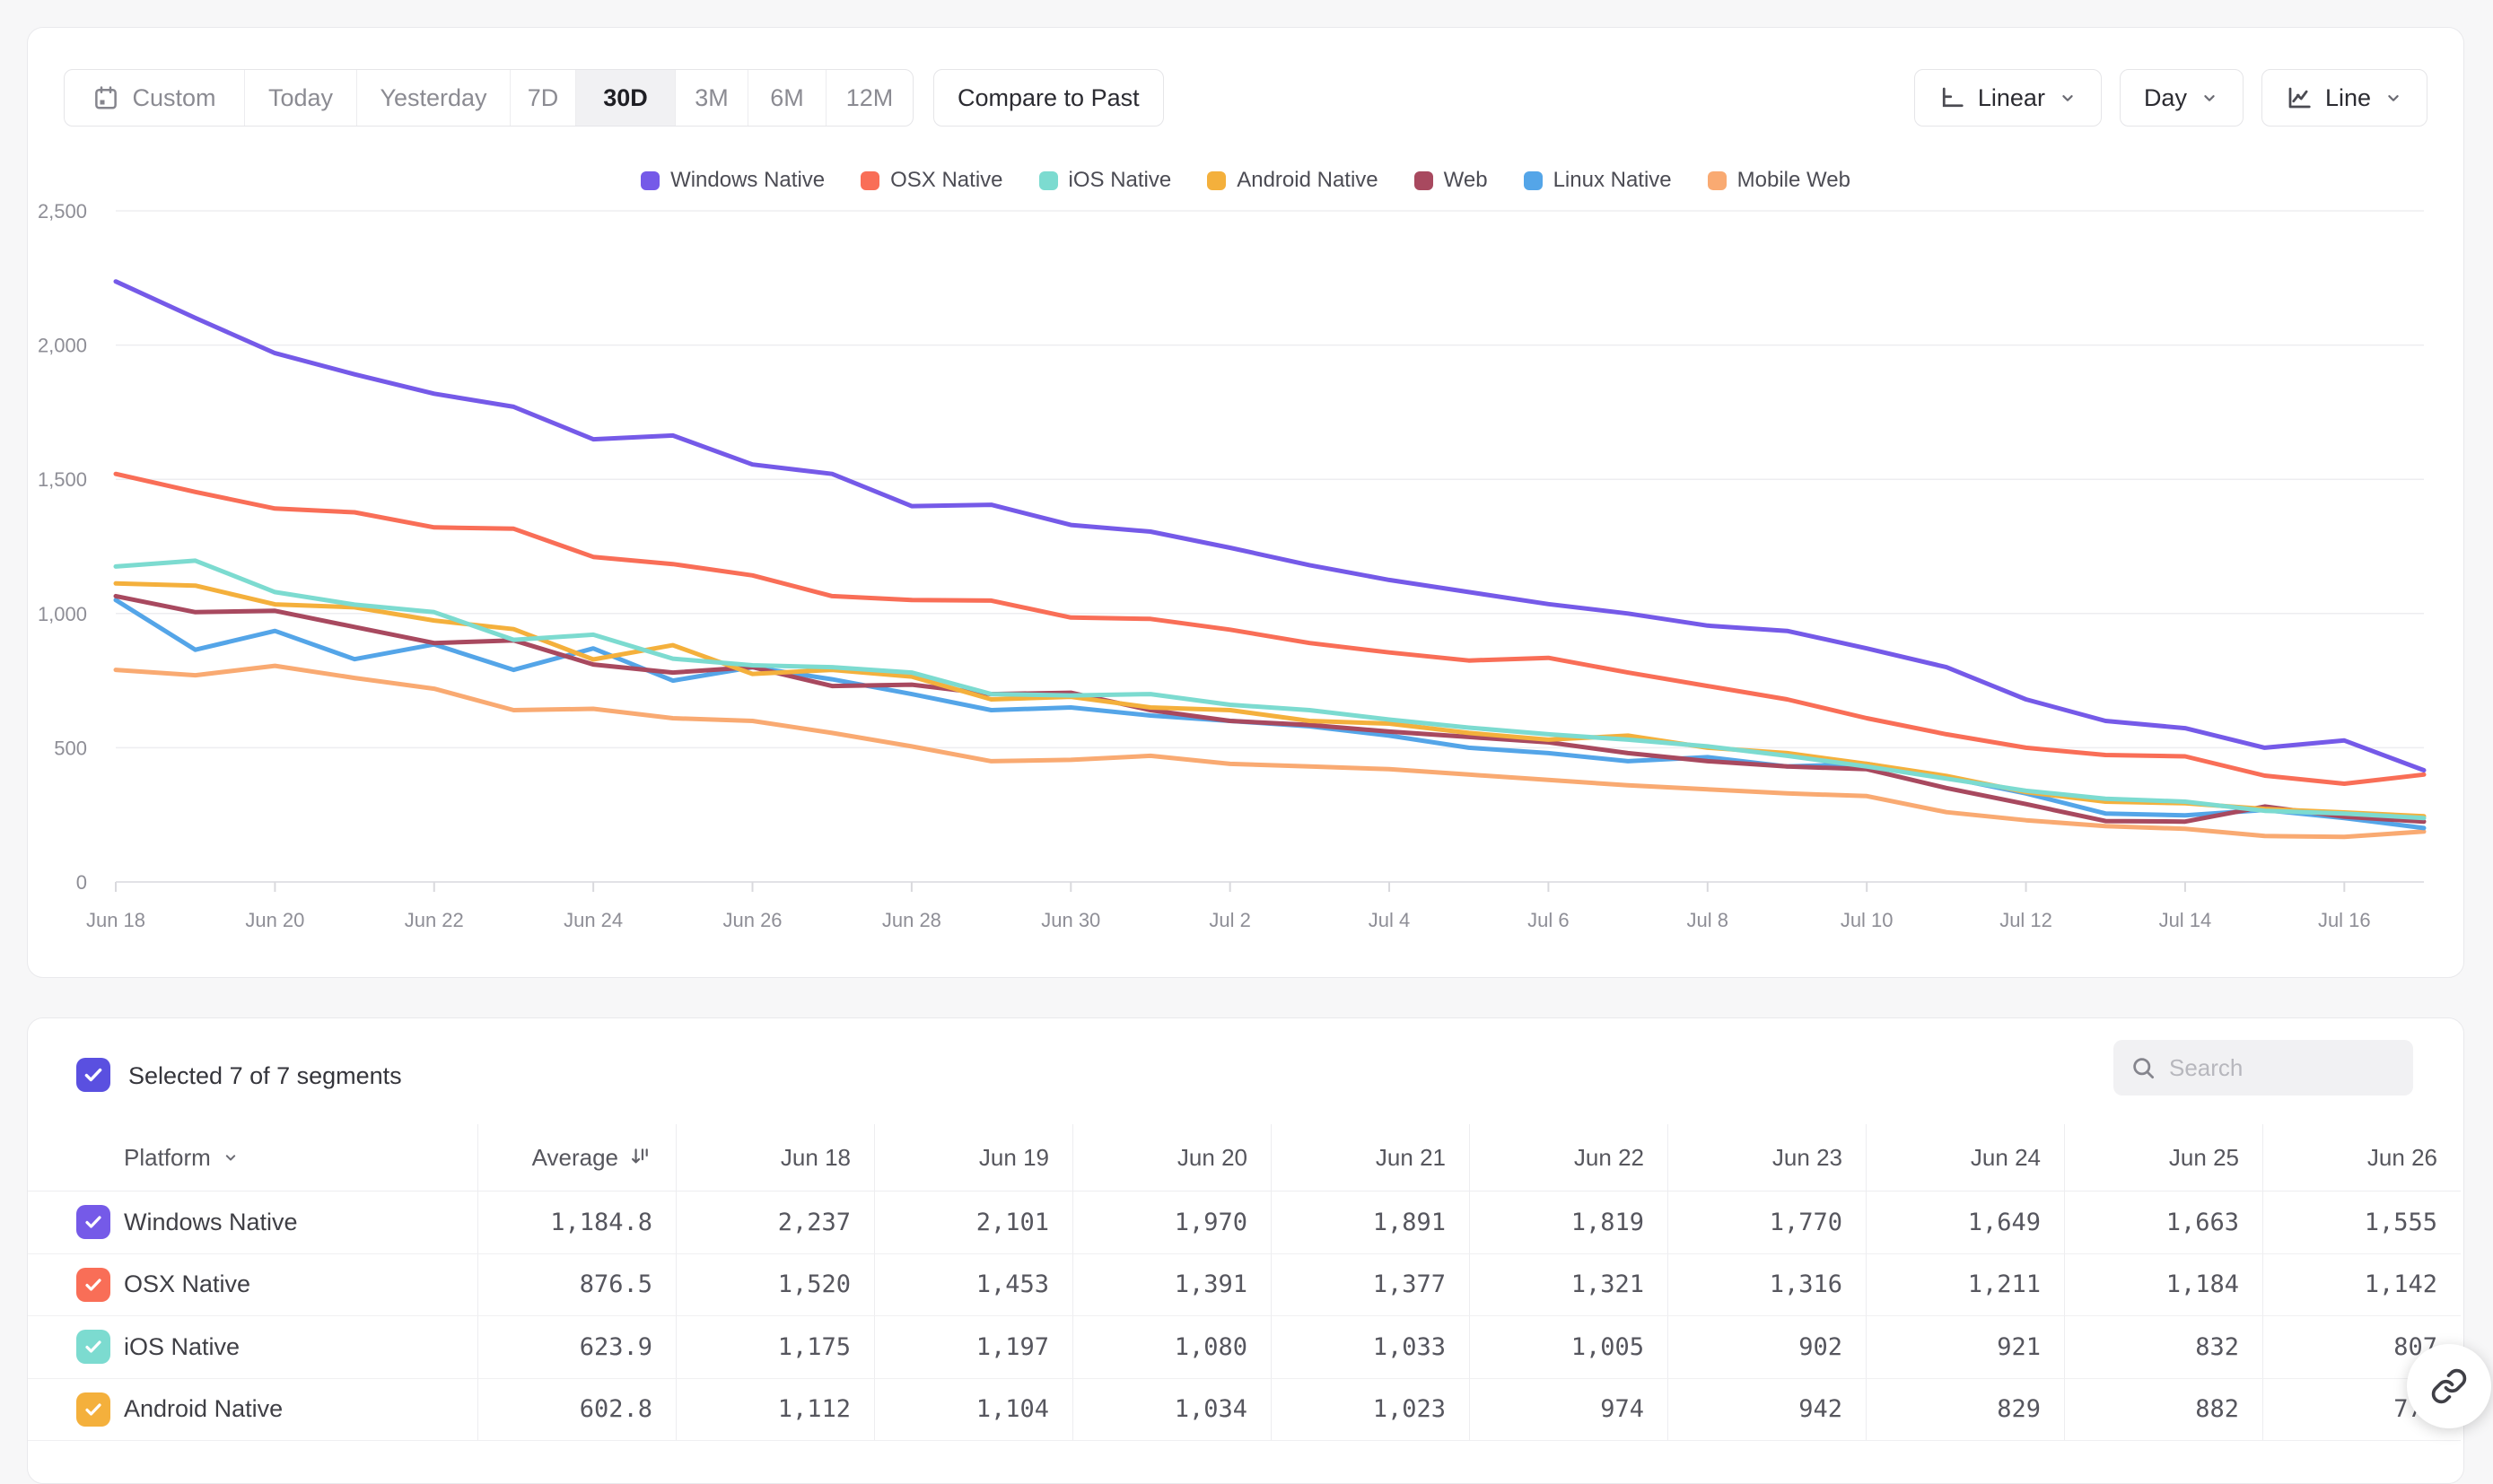  Describe the element at coordinates (1766, 1284) in the screenshot. I see `cell-value: 1,316` at that location.